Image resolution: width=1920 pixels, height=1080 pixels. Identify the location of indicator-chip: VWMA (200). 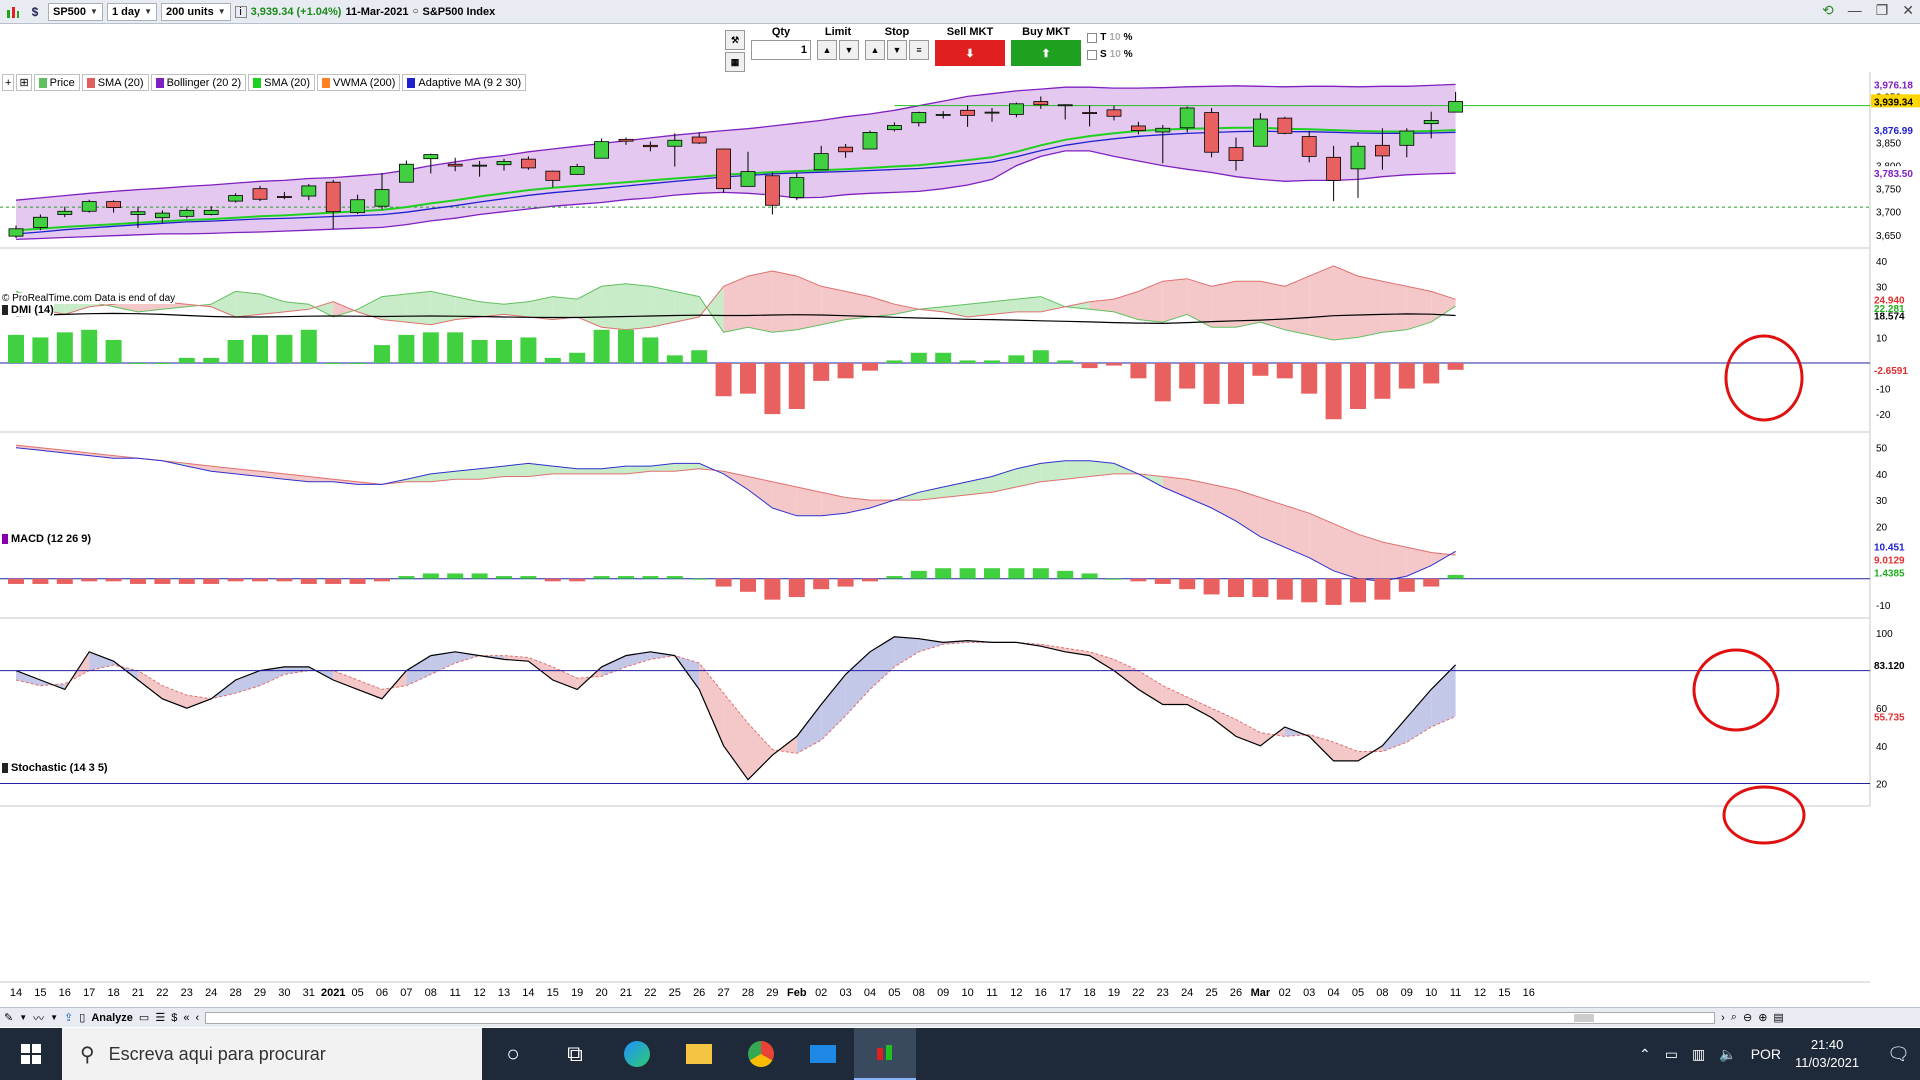
(359, 82).